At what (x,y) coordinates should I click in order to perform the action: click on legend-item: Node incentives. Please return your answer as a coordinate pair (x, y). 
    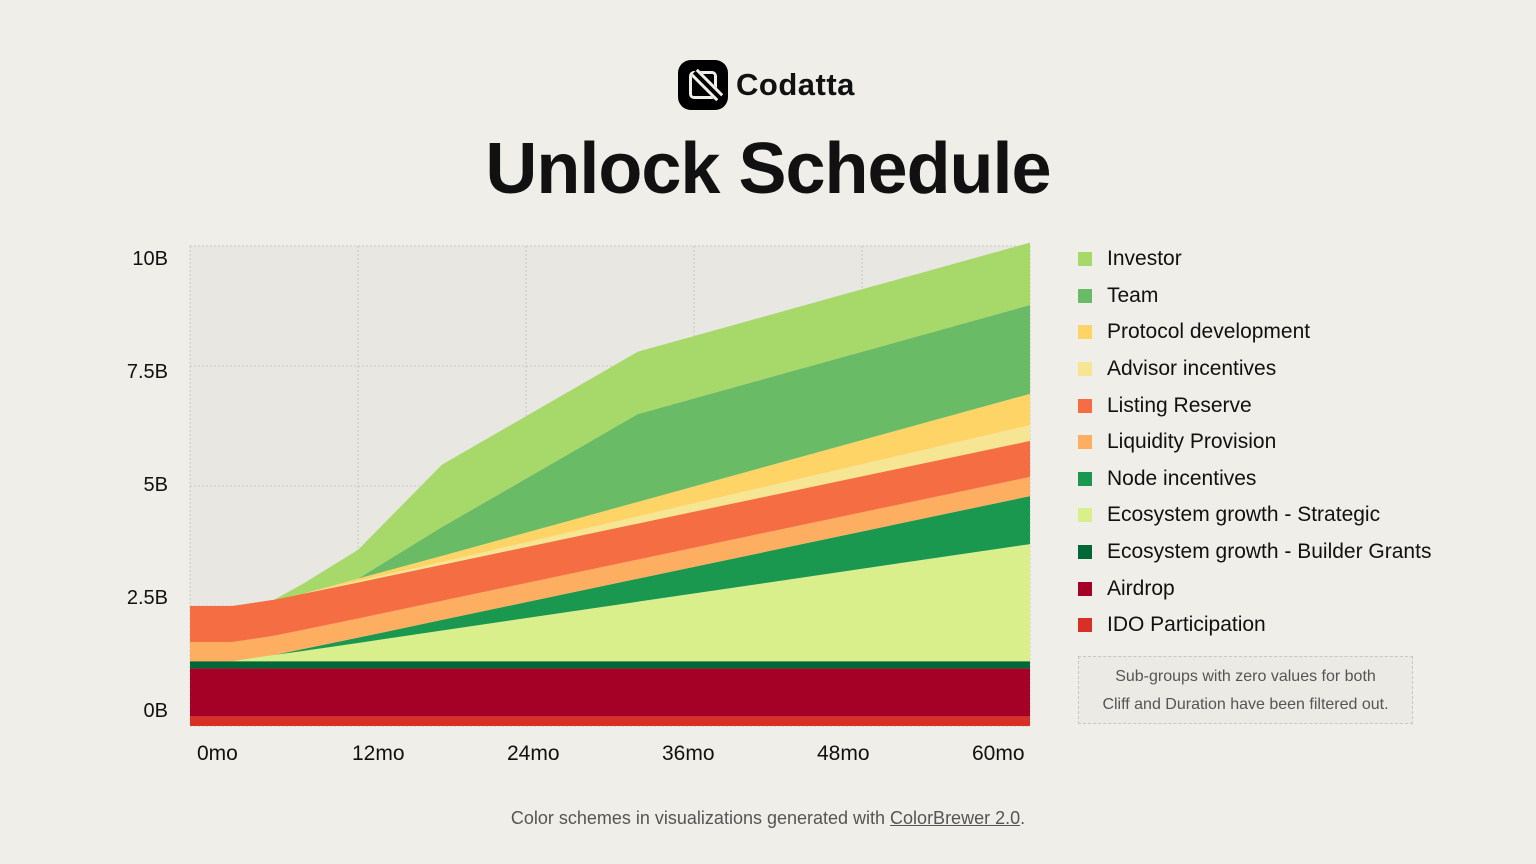
    Looking at the image, I should click on (1254, 479).